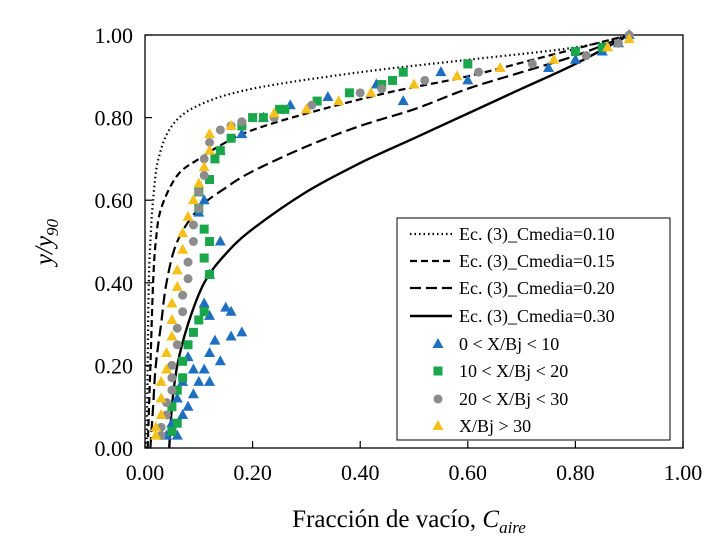  I want to click on x-tick-label: 0.20, so click(252, 472).